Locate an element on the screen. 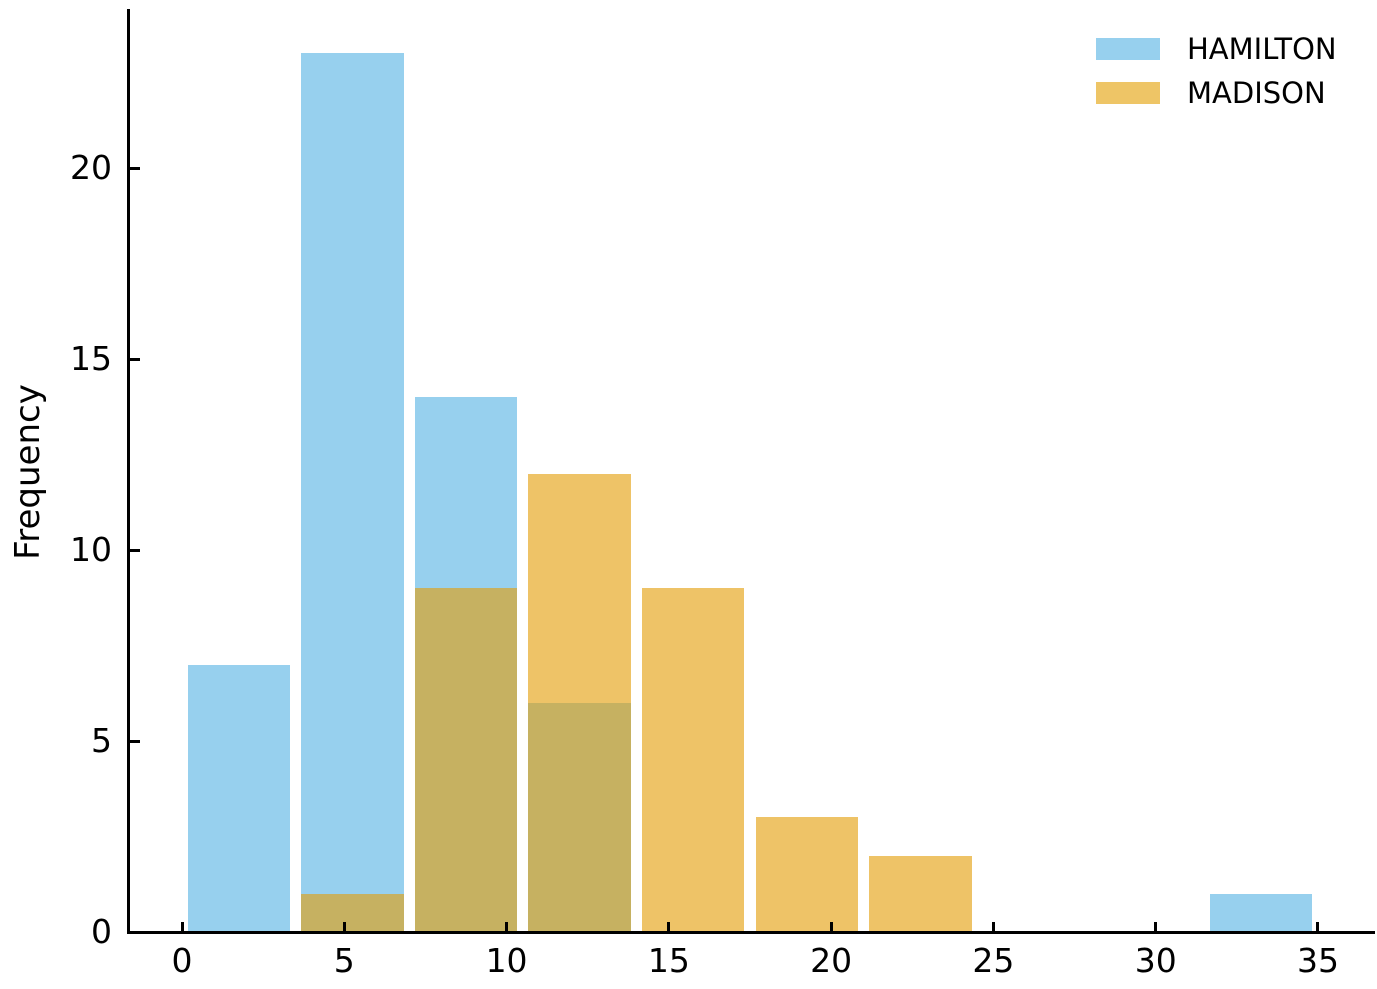  x-tick-label-10: 10 is located at coordinates (506, 960).